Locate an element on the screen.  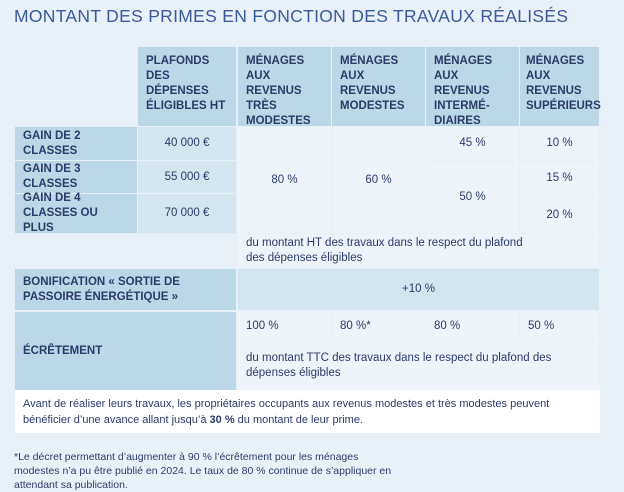
plafond-gain-3: 55 000 € is located at coordinates (187, 177).